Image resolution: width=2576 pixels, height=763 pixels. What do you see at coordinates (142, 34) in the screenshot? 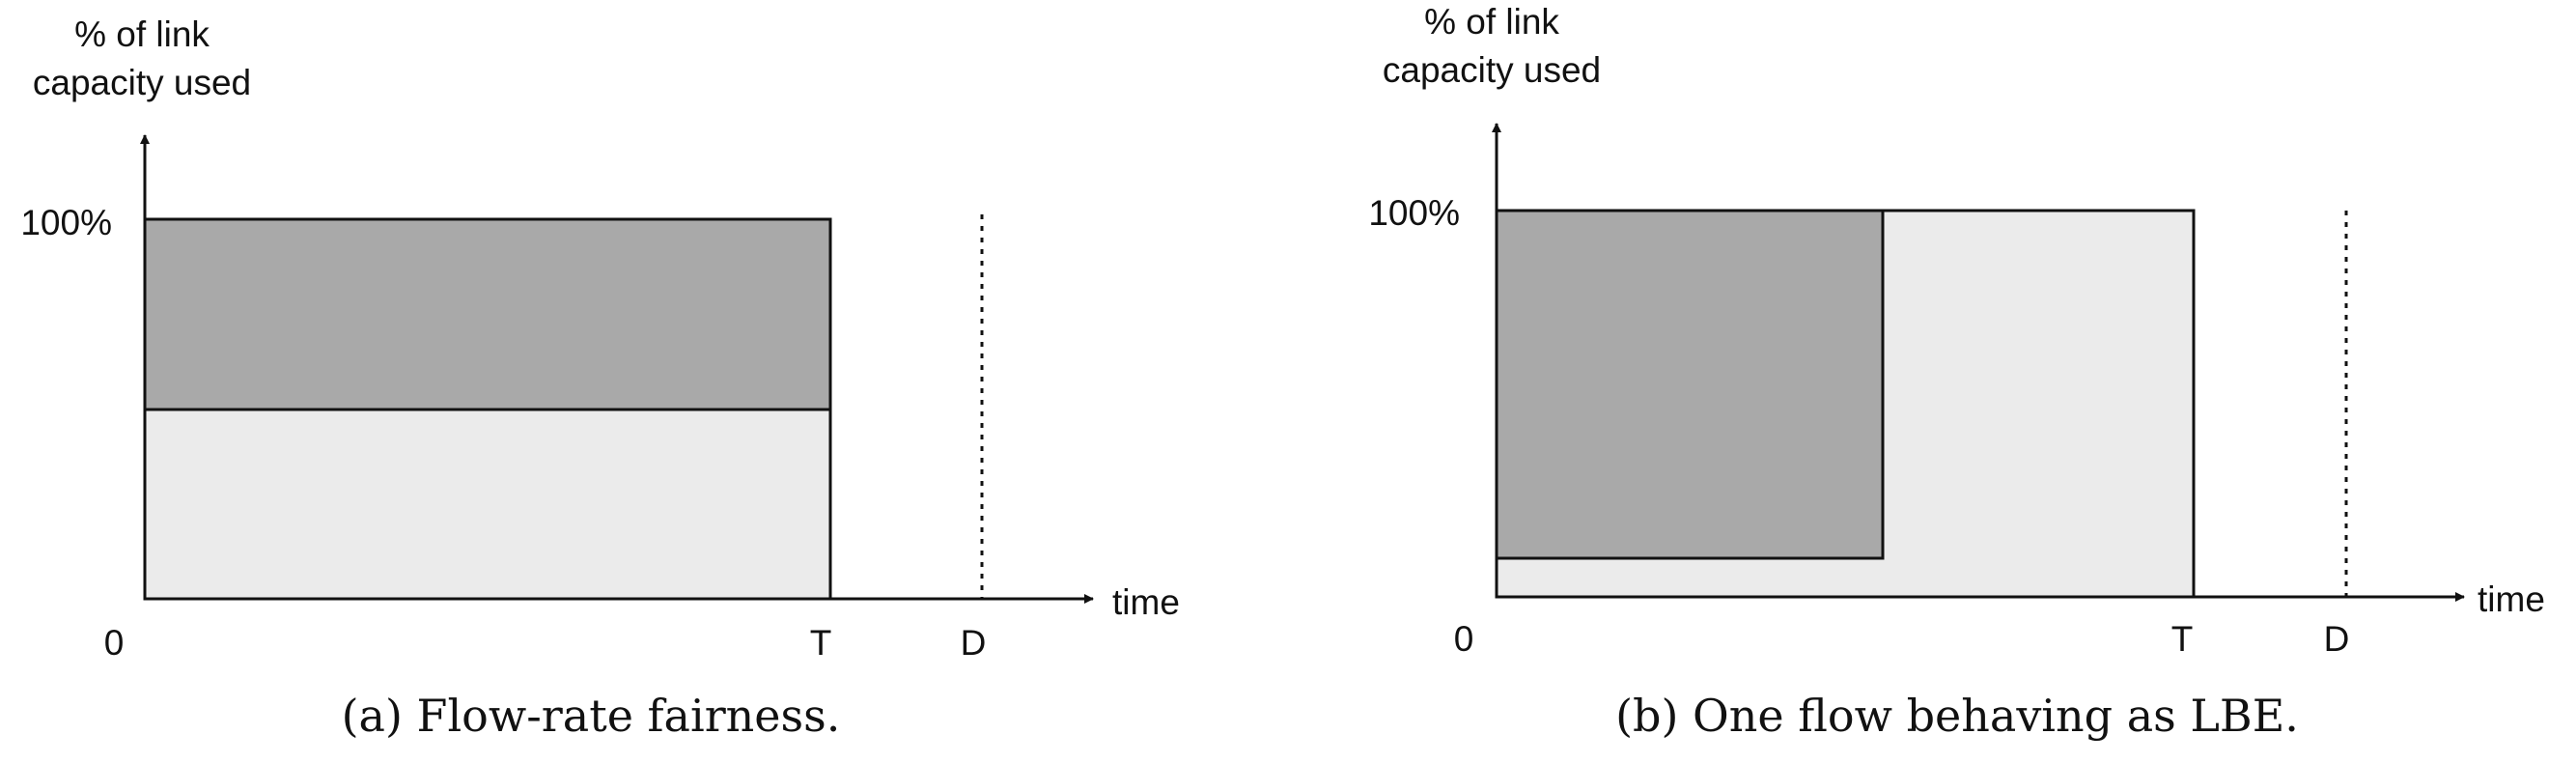
I see `panel-a-ylabel-line1: % of link` at bounding box center [142, 34].